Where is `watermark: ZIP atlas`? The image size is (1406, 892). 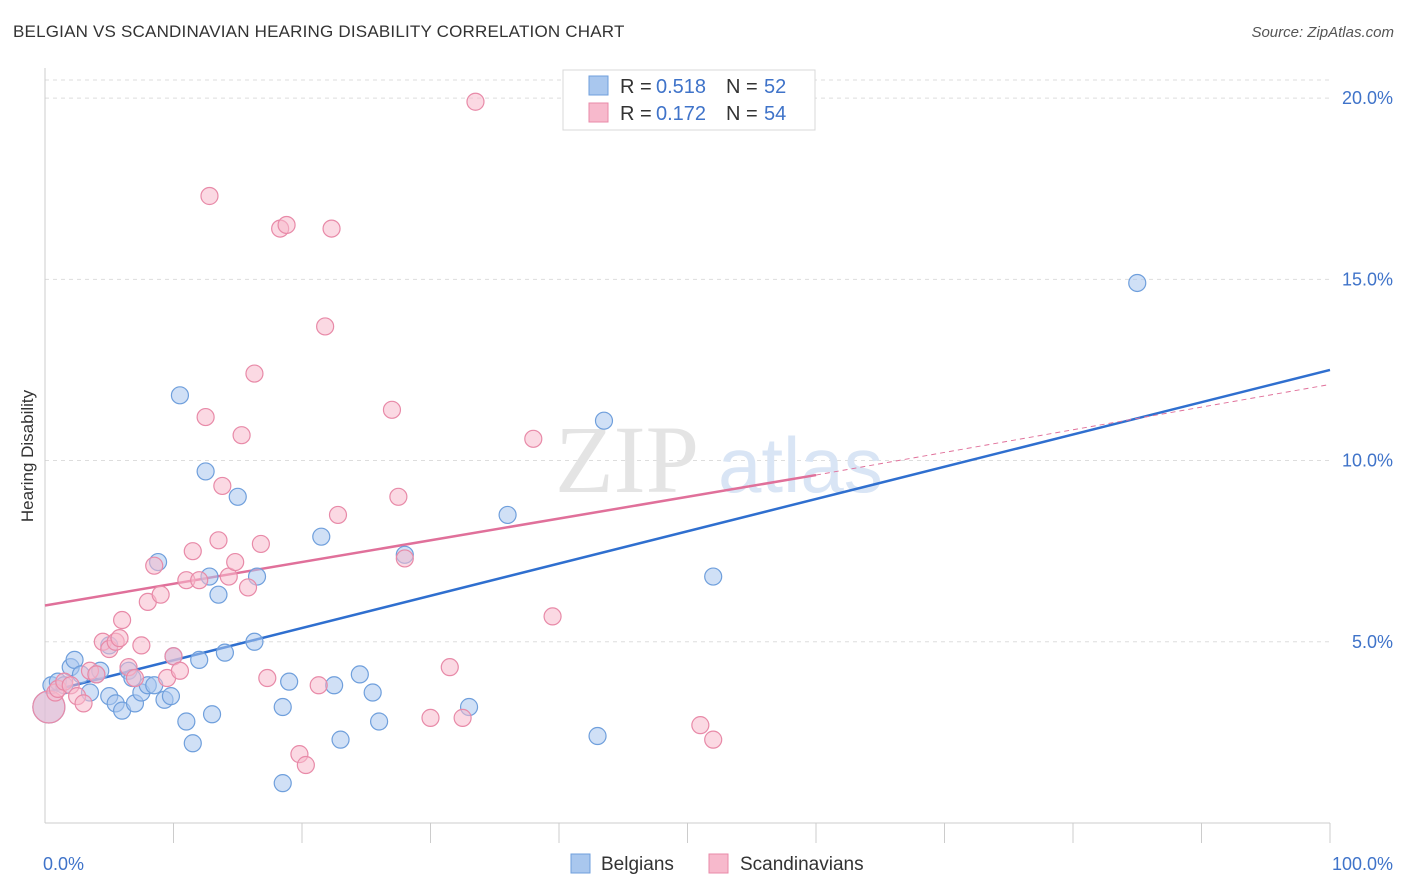 watermark: ZIP atlas is located at coordinates (719, 459).